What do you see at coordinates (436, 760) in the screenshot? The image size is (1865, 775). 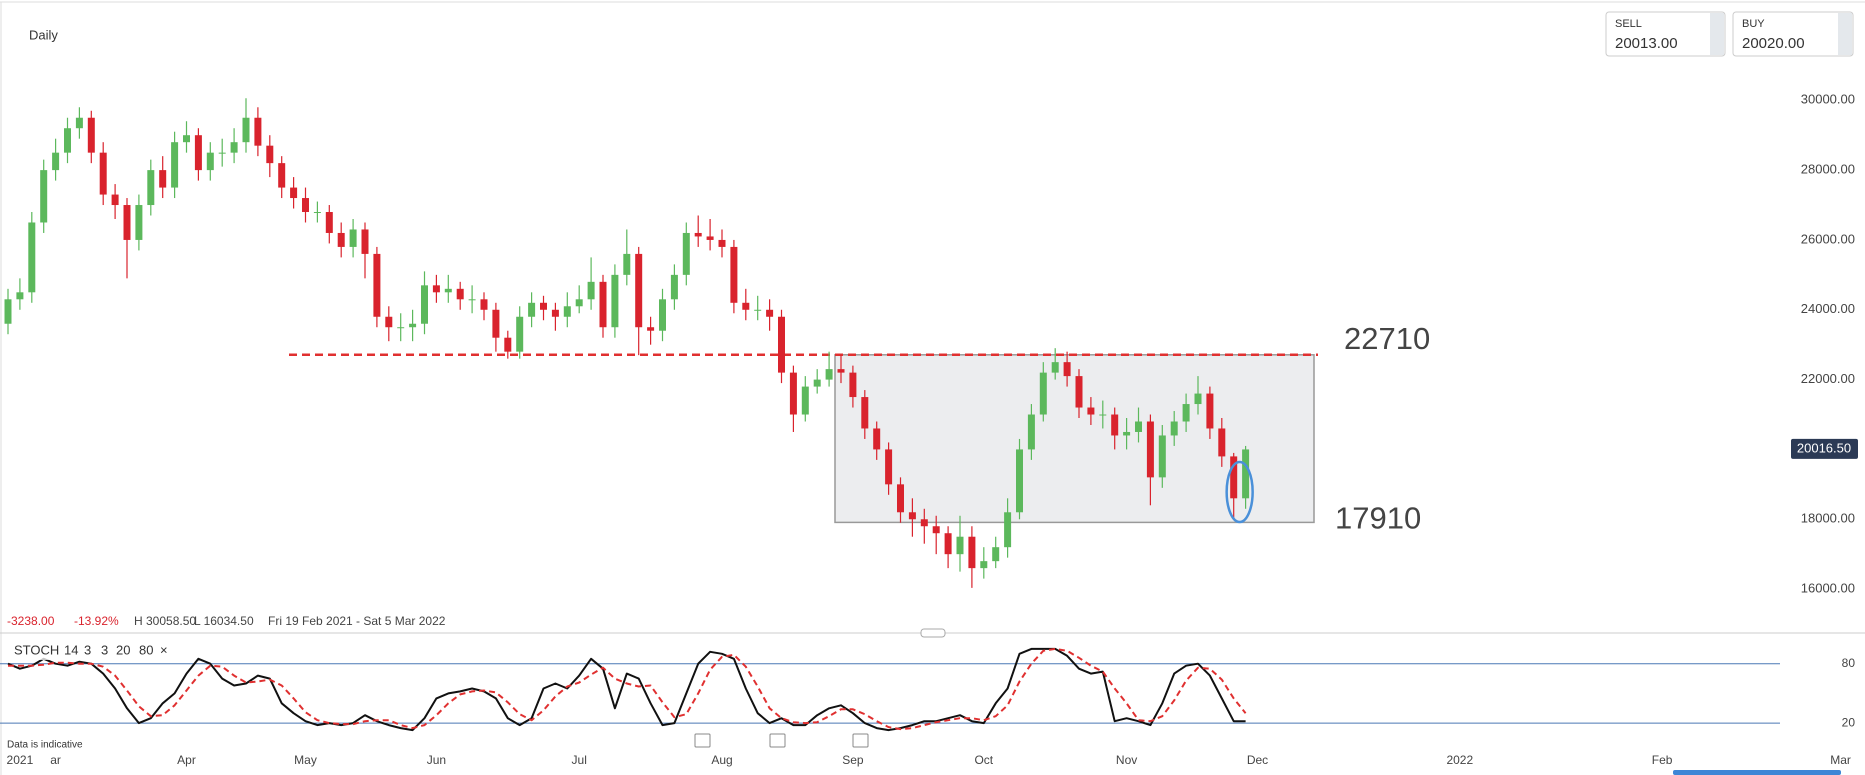 I see `x-tick-label: Jun` at bounding box center [436, 760].